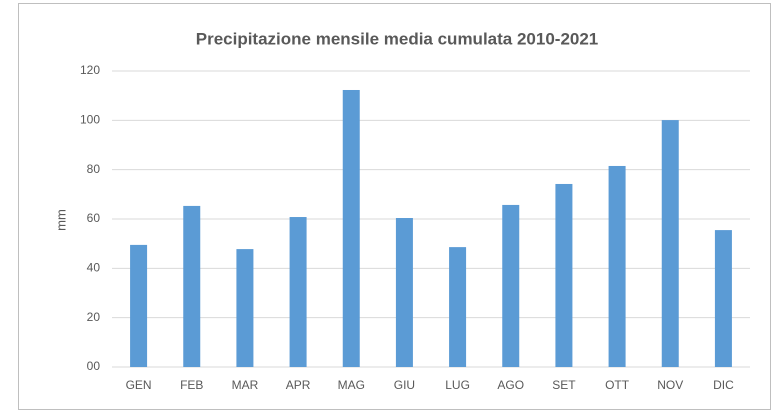 The height and width of the screenshot is (417, 779). What do you see at coordinates (245, 385) in the screenshot?
I see `x-tick-label: MAR` at bounding box center [245, 385].